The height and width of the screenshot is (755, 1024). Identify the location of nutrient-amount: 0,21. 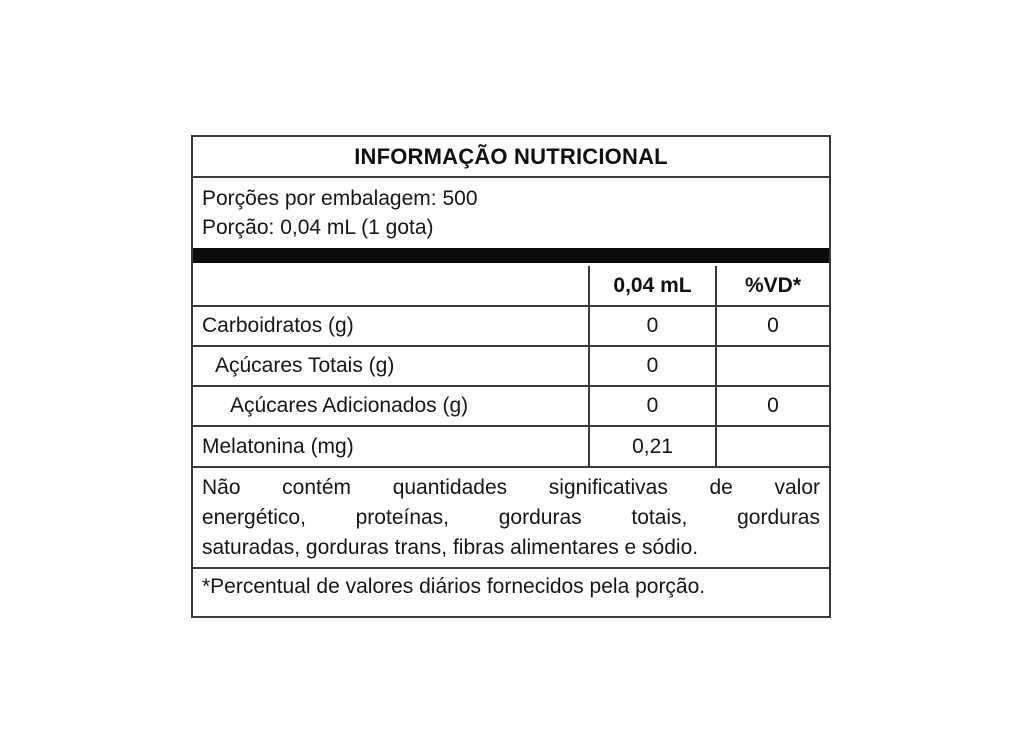
(652, 446).